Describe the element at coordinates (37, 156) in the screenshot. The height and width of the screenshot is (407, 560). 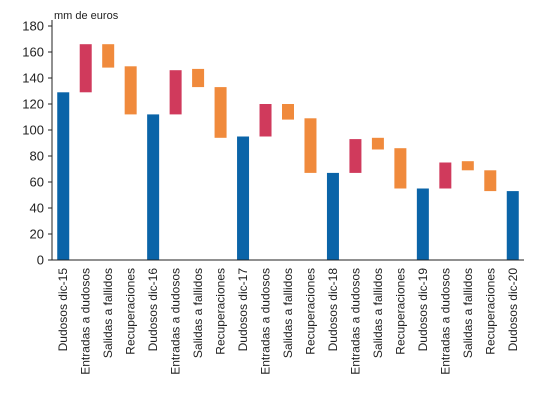
I see `y-tick-label: 80` at that location.